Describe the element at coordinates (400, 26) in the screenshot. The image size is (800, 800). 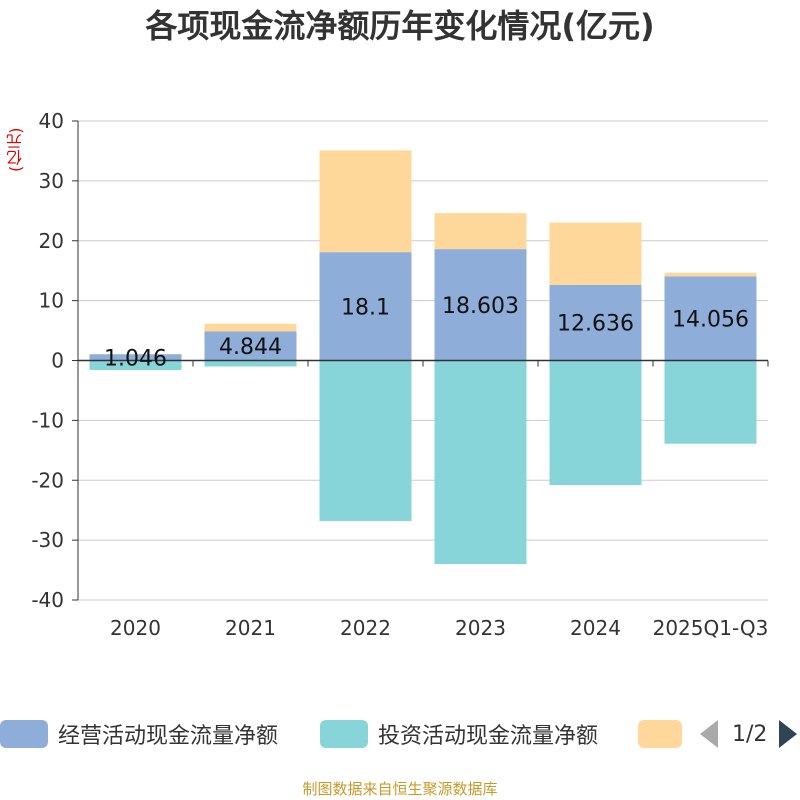
I see `chart-title: 各项现金流净额历年变化情况(亿元)` at that location.